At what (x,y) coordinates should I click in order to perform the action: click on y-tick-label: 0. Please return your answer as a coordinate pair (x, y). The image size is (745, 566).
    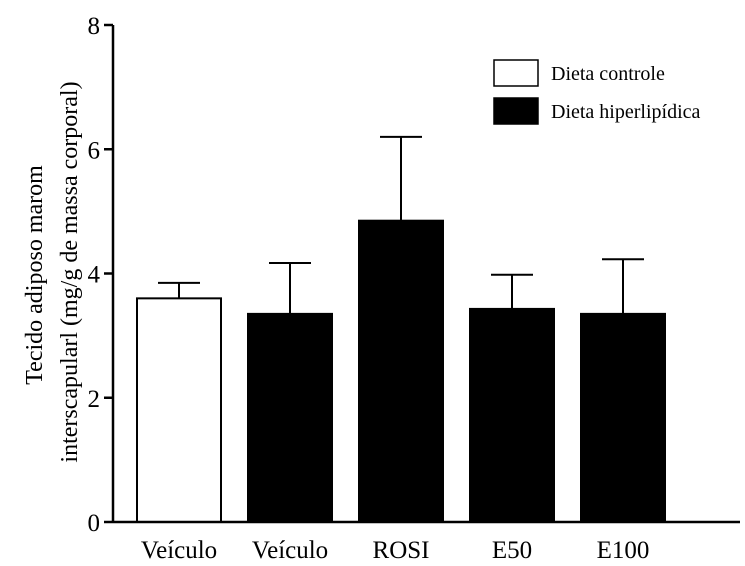
    Looking at the image, I should click on (94, 523).